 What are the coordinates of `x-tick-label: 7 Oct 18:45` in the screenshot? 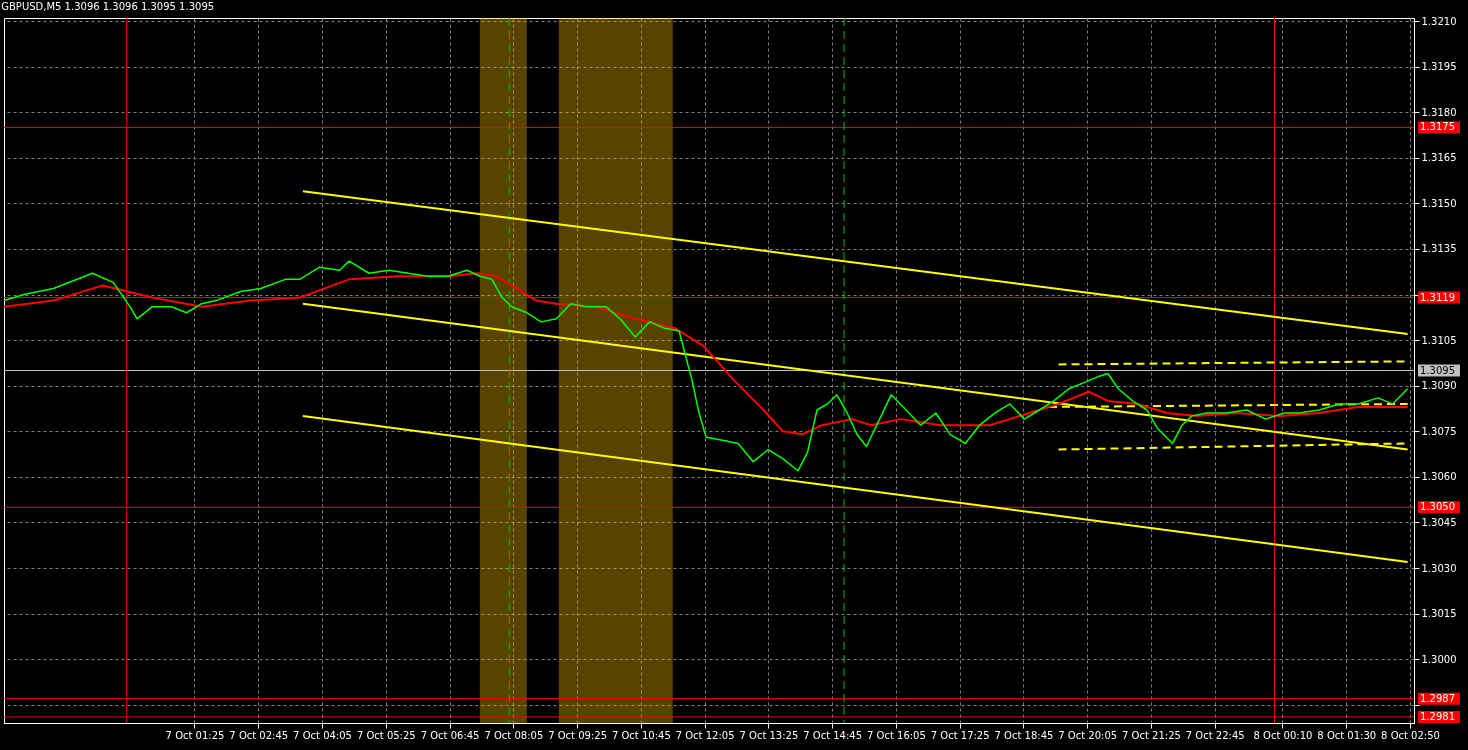 It's located at (1024, 735).